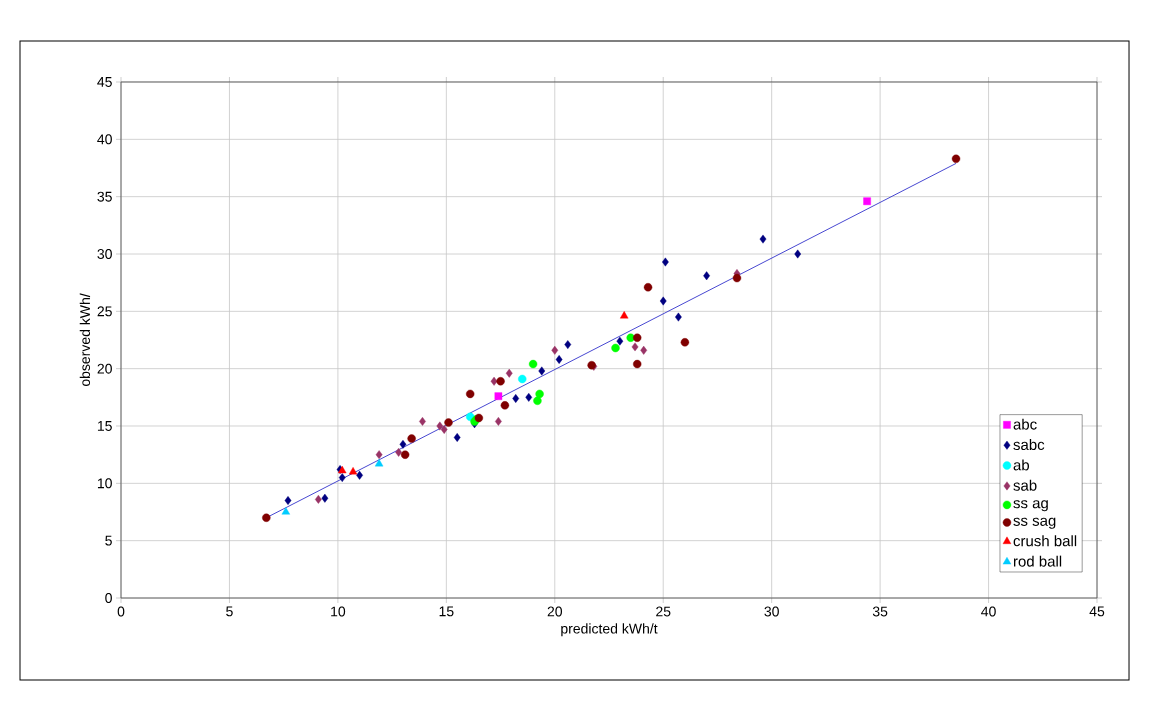 Image resolution: width=1166 pixels, height=709 pixels. Describe the element at coordinates (771, 611) in the screenshot. I see `x-tick-label: 30` at that location.